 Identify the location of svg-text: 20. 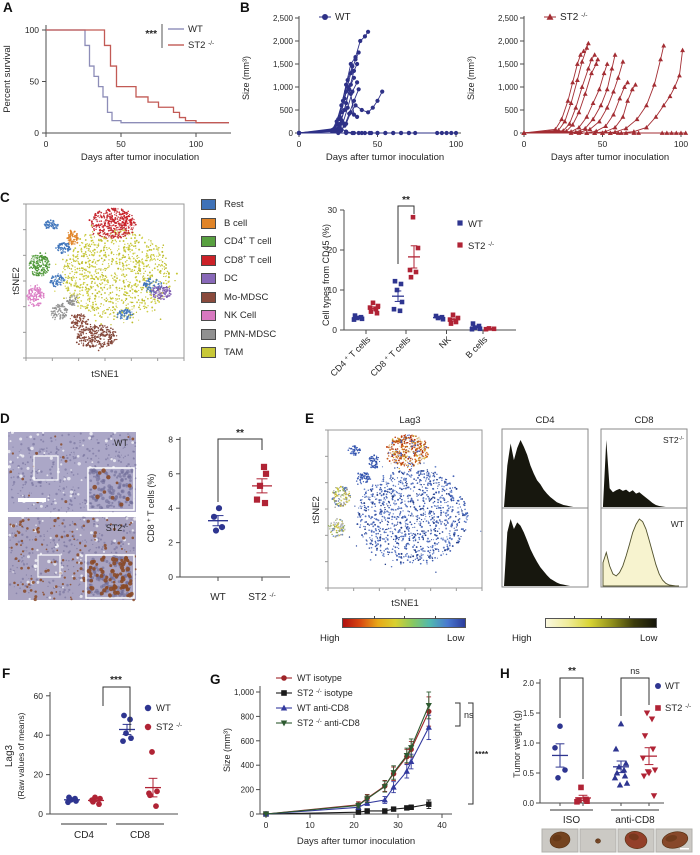
(333, 250).